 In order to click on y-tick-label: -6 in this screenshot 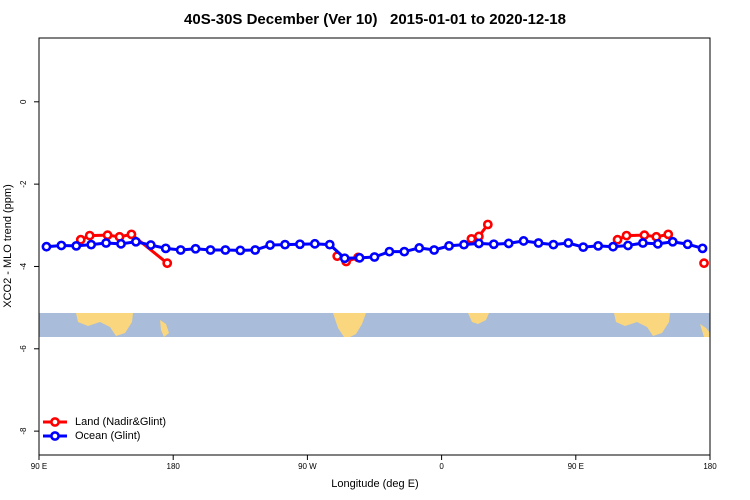, I will do `click(23, 349)`.